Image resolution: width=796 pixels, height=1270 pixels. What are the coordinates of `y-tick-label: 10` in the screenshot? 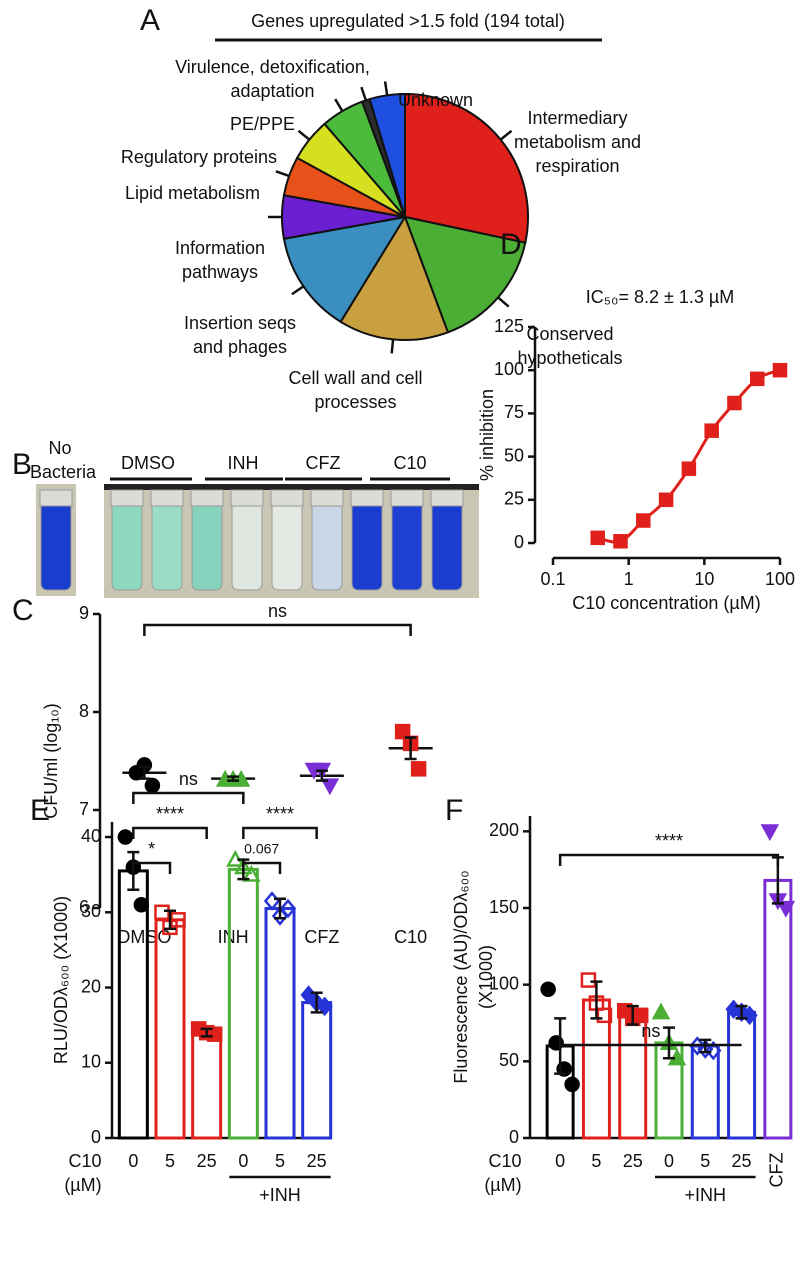 It's located at (91, 1062).